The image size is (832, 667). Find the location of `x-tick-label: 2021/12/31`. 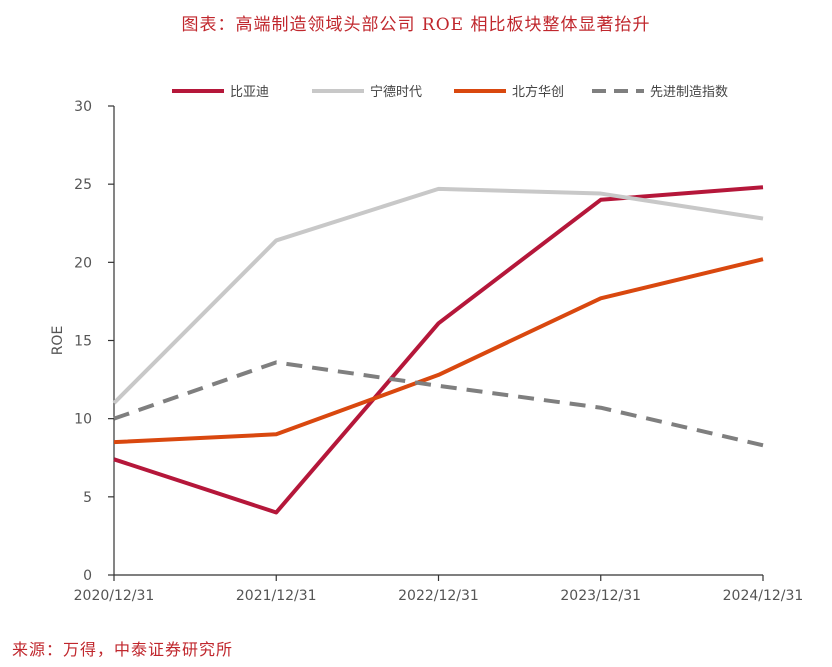

x-tick-label: 2021/12/31 is located at coordinates (276, 596).